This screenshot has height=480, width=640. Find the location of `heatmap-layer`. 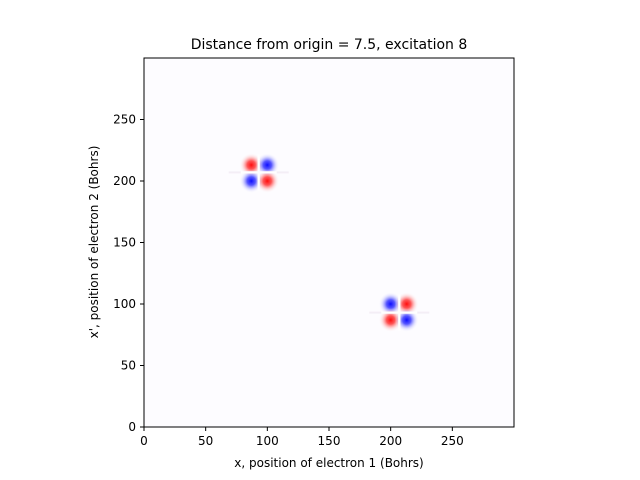

heatmap-layer is located at coordinates (329, 242).